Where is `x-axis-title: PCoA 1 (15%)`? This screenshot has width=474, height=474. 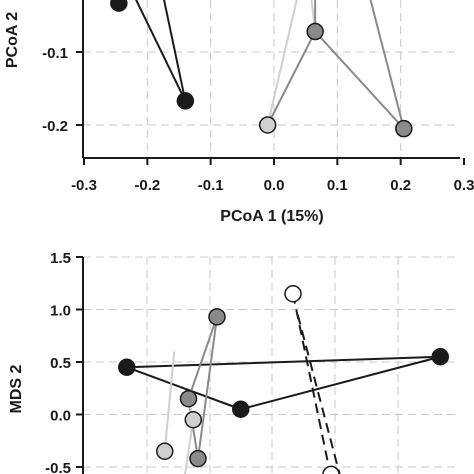 x-axis-title: PCoA 1 (15%) is located at coordinates (271, 216).